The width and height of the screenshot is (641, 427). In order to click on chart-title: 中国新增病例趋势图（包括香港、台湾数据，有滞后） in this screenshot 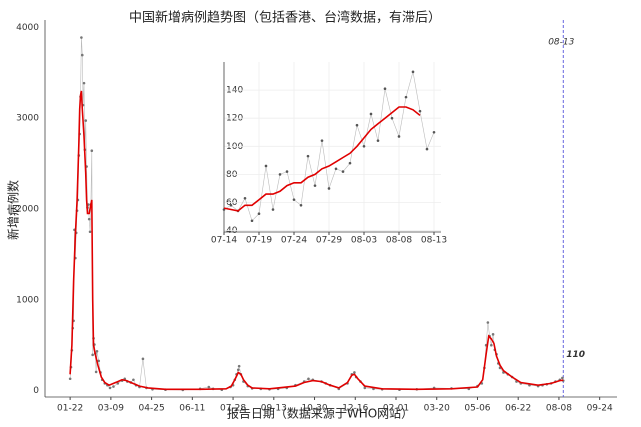, I will do `click(285, 18)`.